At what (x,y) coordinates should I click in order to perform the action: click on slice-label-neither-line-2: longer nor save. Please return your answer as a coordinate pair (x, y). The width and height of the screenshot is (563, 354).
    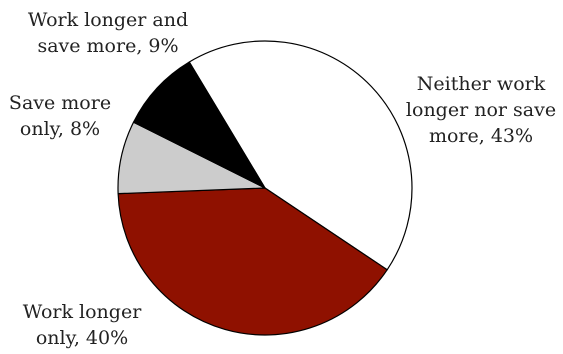
    Looking at the image, I should click on (481, 110).